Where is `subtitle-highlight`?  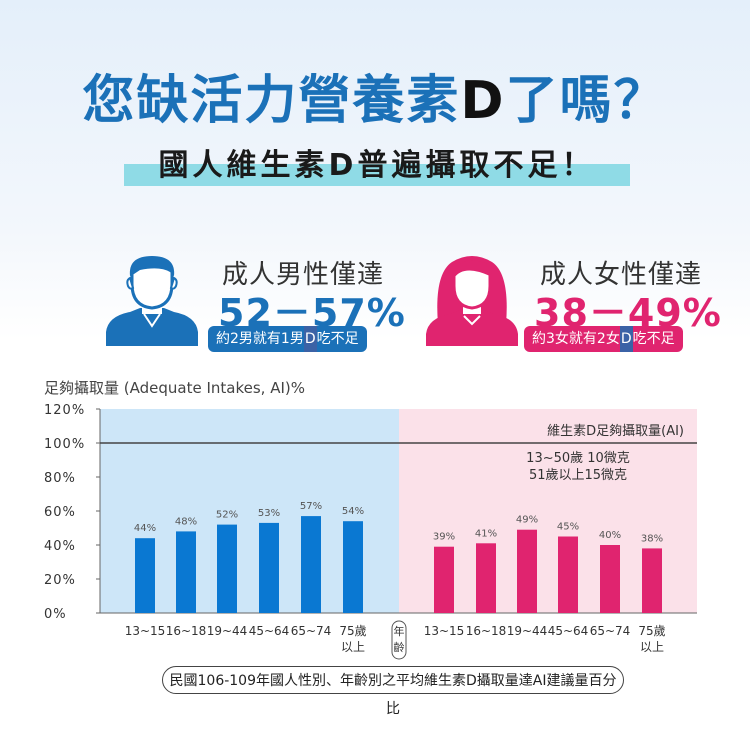 subtitle-highlight is located at coordinates (377, 175).